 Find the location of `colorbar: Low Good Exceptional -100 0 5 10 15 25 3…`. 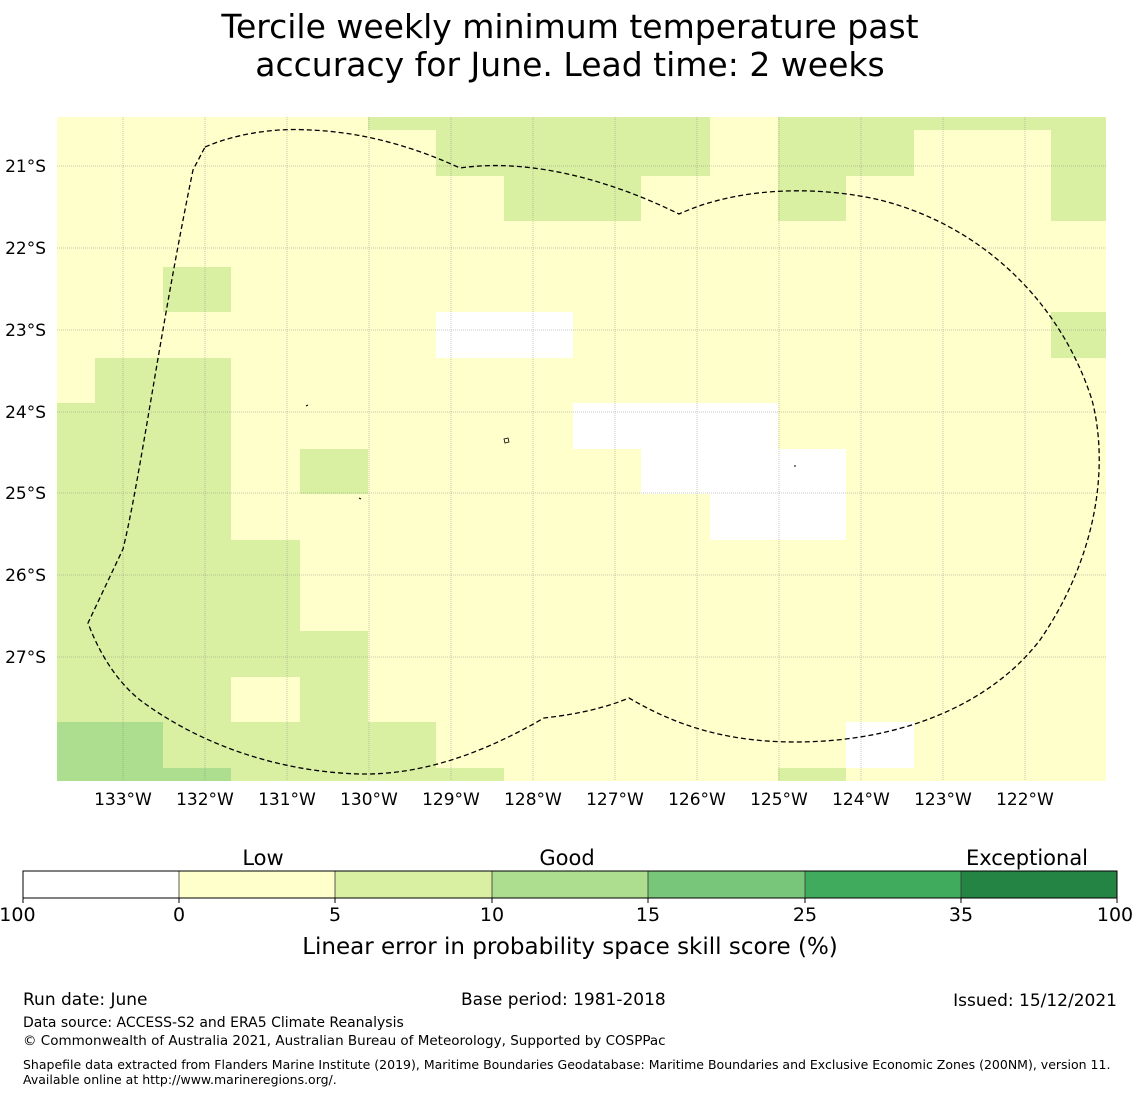

colorbar: Low Good Exceptional -100 0 5 10 15 25 3… is located at coordinates (566, 903).